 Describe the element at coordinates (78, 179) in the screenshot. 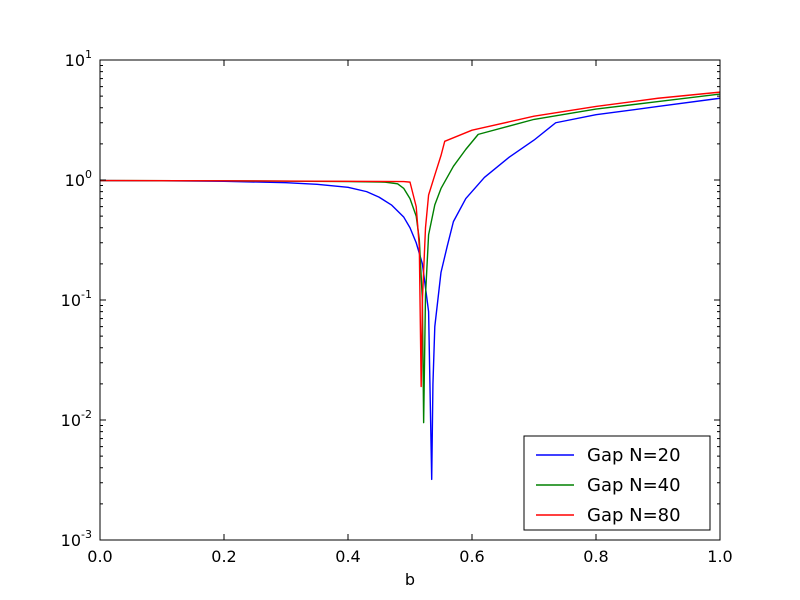

I see `y-tick-label: 10⁰` at that location.